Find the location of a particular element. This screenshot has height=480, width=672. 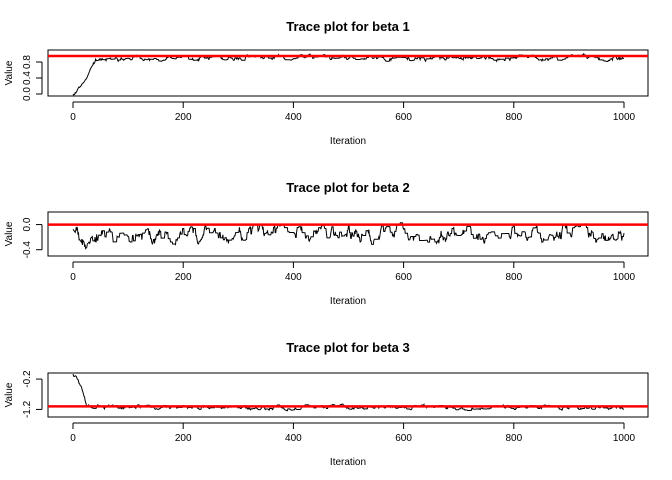

y-tick-label: 0.8 is located at coordinates (27, 62).